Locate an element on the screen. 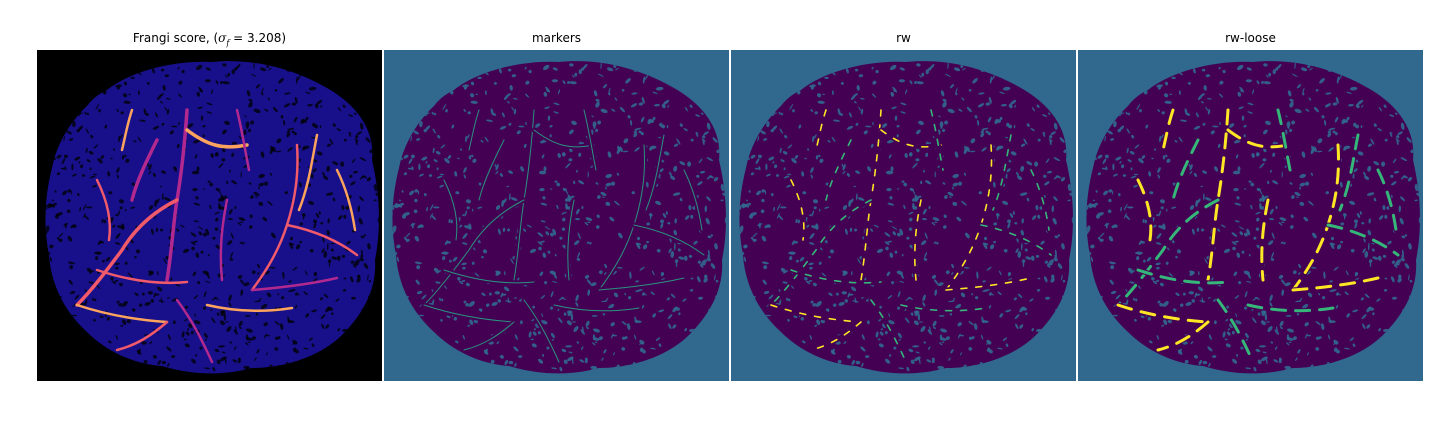 This screenshot has height=432, width=1440. panel-title-frangi: Frangi score, (σf = 3.208) is located at coordinates (209, 39).